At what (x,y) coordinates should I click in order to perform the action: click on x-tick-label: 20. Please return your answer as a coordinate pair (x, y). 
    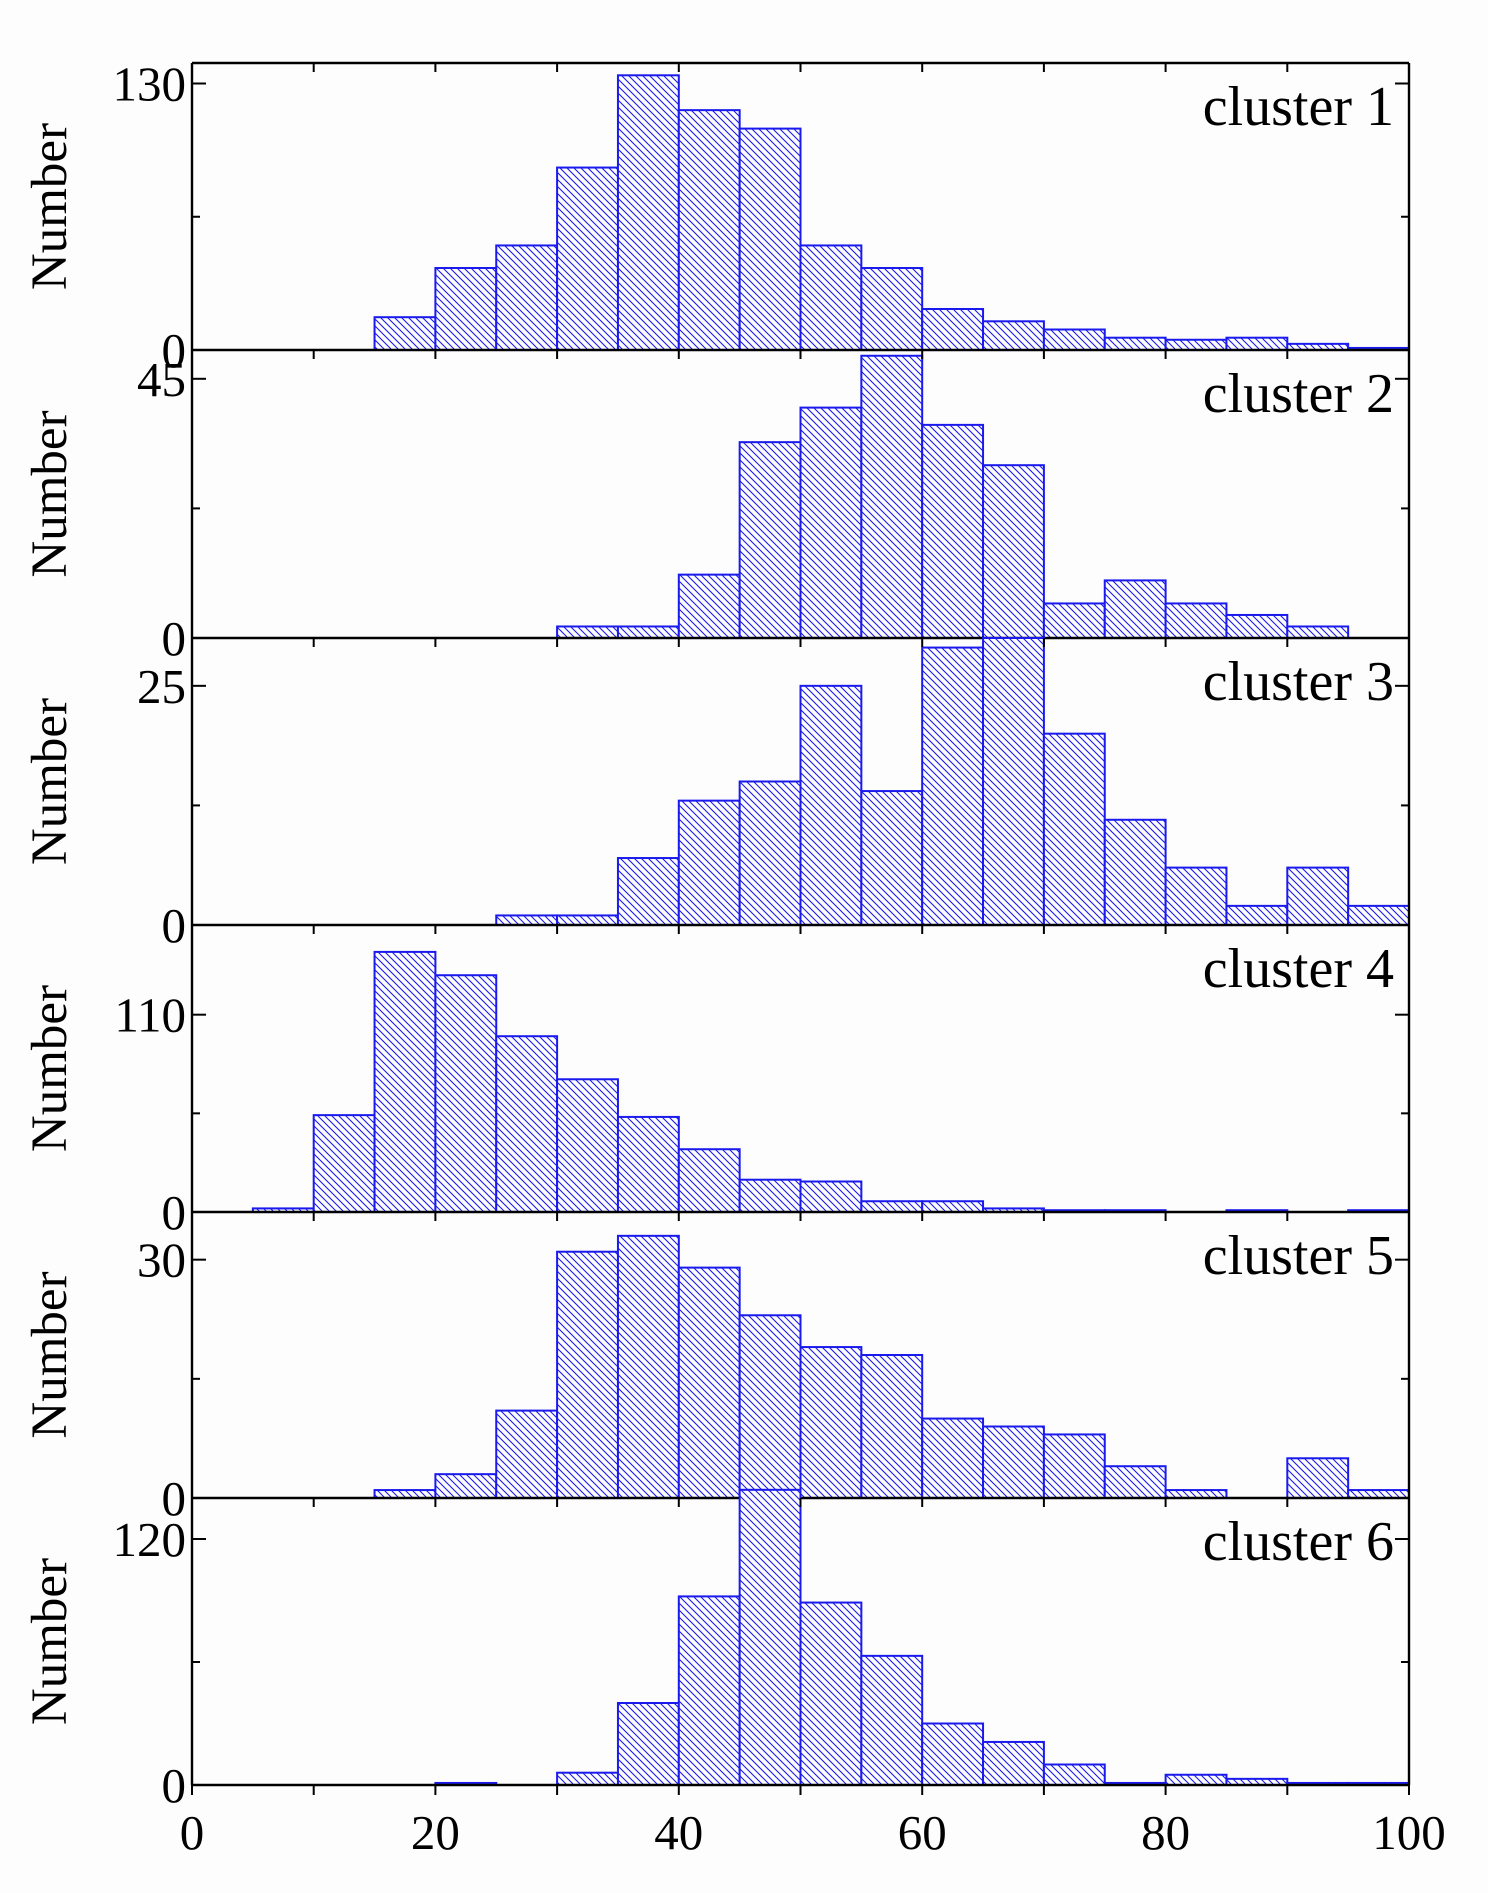
    Looking at the image, I should click on (435, 1832).